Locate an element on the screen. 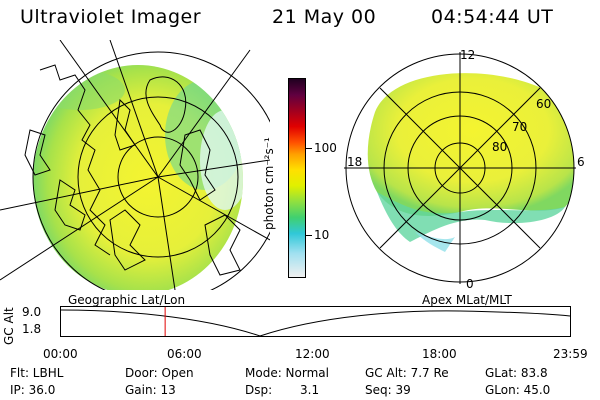 The width and height of the screenshot is (600, 400). instrument-title: Ultraviolet Imager is located at coordinates (111, 17).